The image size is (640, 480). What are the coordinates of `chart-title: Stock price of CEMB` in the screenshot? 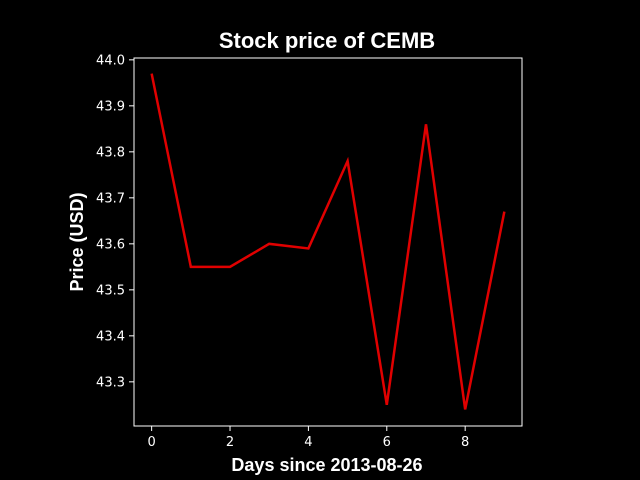 It's located at (327, 40).